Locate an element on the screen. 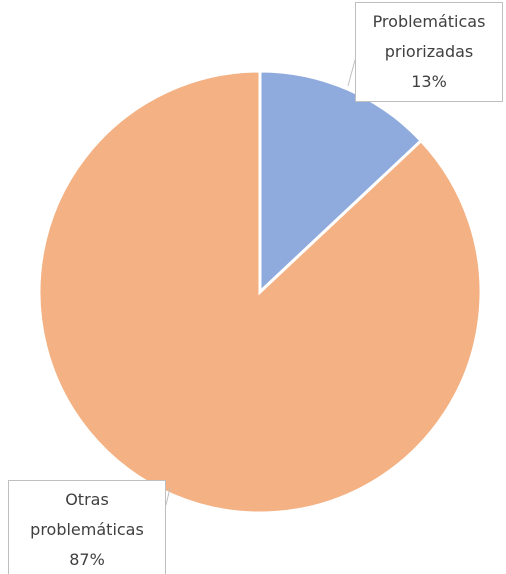 The image size is (506, 574). data-label: Problemáticas priorizadas 13% is located at coordinates (429, 52).